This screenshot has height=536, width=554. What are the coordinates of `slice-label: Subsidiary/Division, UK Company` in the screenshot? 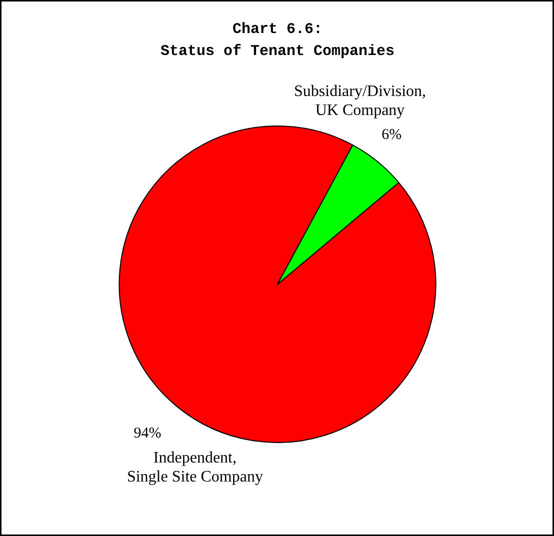 It's located at (360, 101).